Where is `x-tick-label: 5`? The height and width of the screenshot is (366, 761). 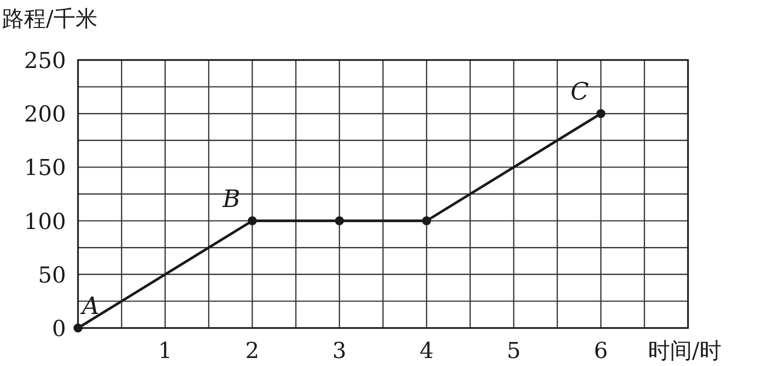 x-tick-label: 5 is located at coordinates (513, 351).